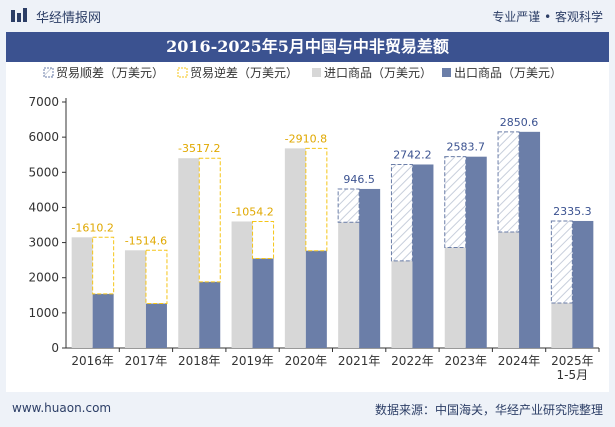  Describe the element at coordinates (43, 313) in the screenshot. I see `y-tick-label: 1000` at that location.